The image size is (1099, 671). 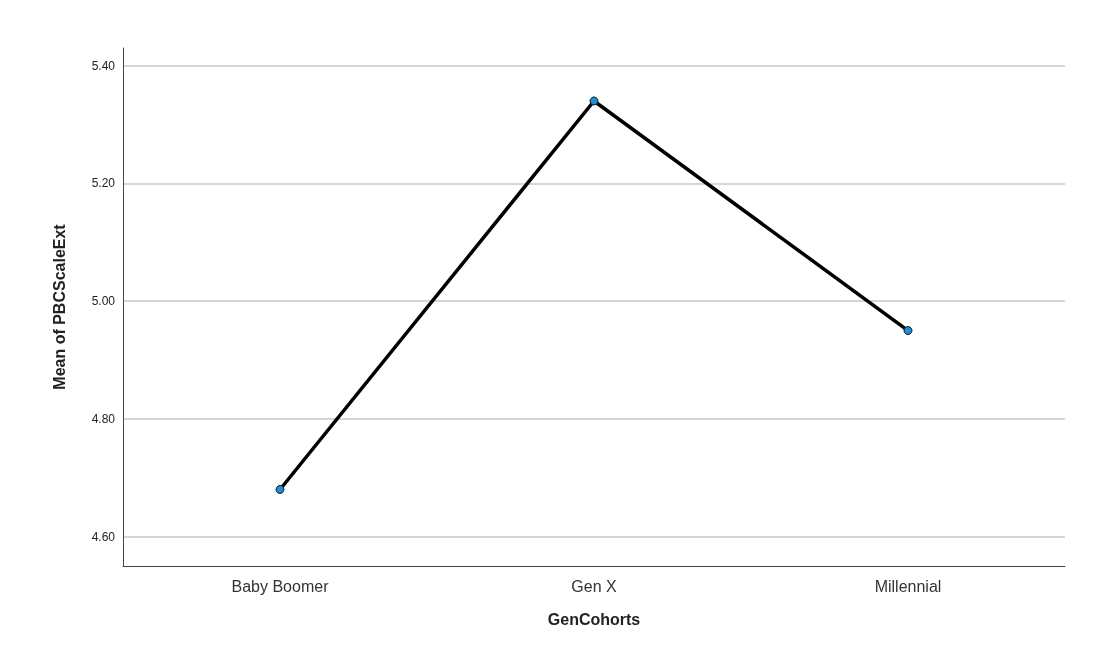 What do you see at coordinates (594, 619) in the screenshot?
I see `x-axis-title: GenCohorts` at bounding box center [594, 619].